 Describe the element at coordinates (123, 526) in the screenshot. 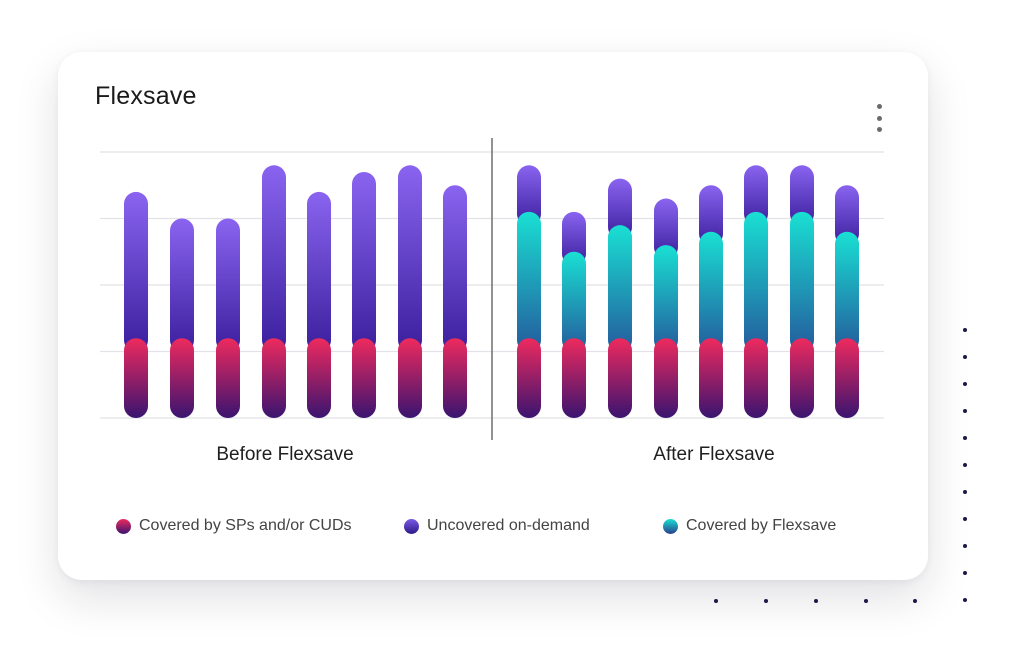

I see `legend-swatch-covered` at that location.